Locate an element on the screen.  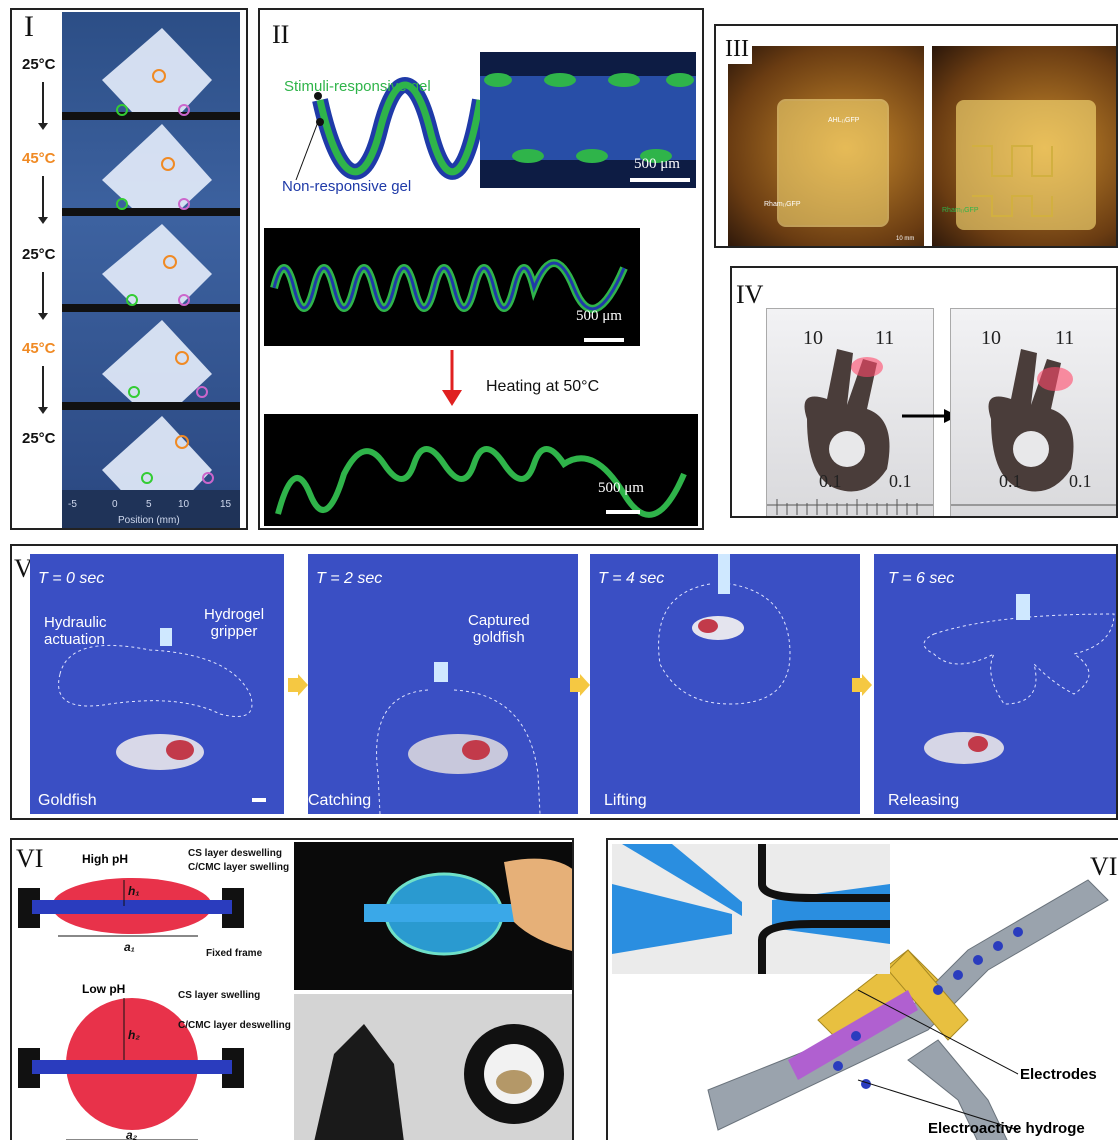
gripper-label: Hydrogel gripper is located at coordinates (234, 623).